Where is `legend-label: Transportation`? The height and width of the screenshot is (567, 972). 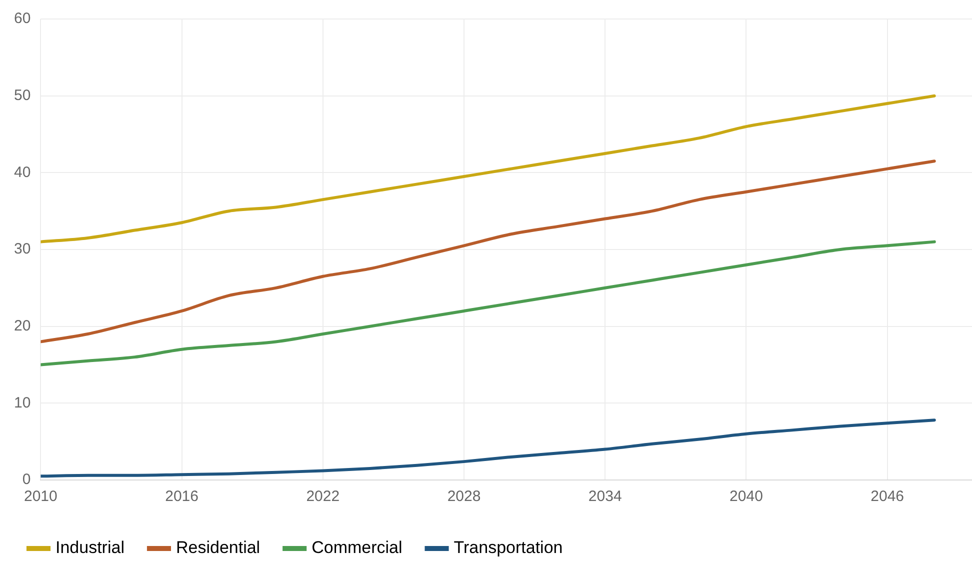
legend-label: Transportation is located at coordinates (508, 548).